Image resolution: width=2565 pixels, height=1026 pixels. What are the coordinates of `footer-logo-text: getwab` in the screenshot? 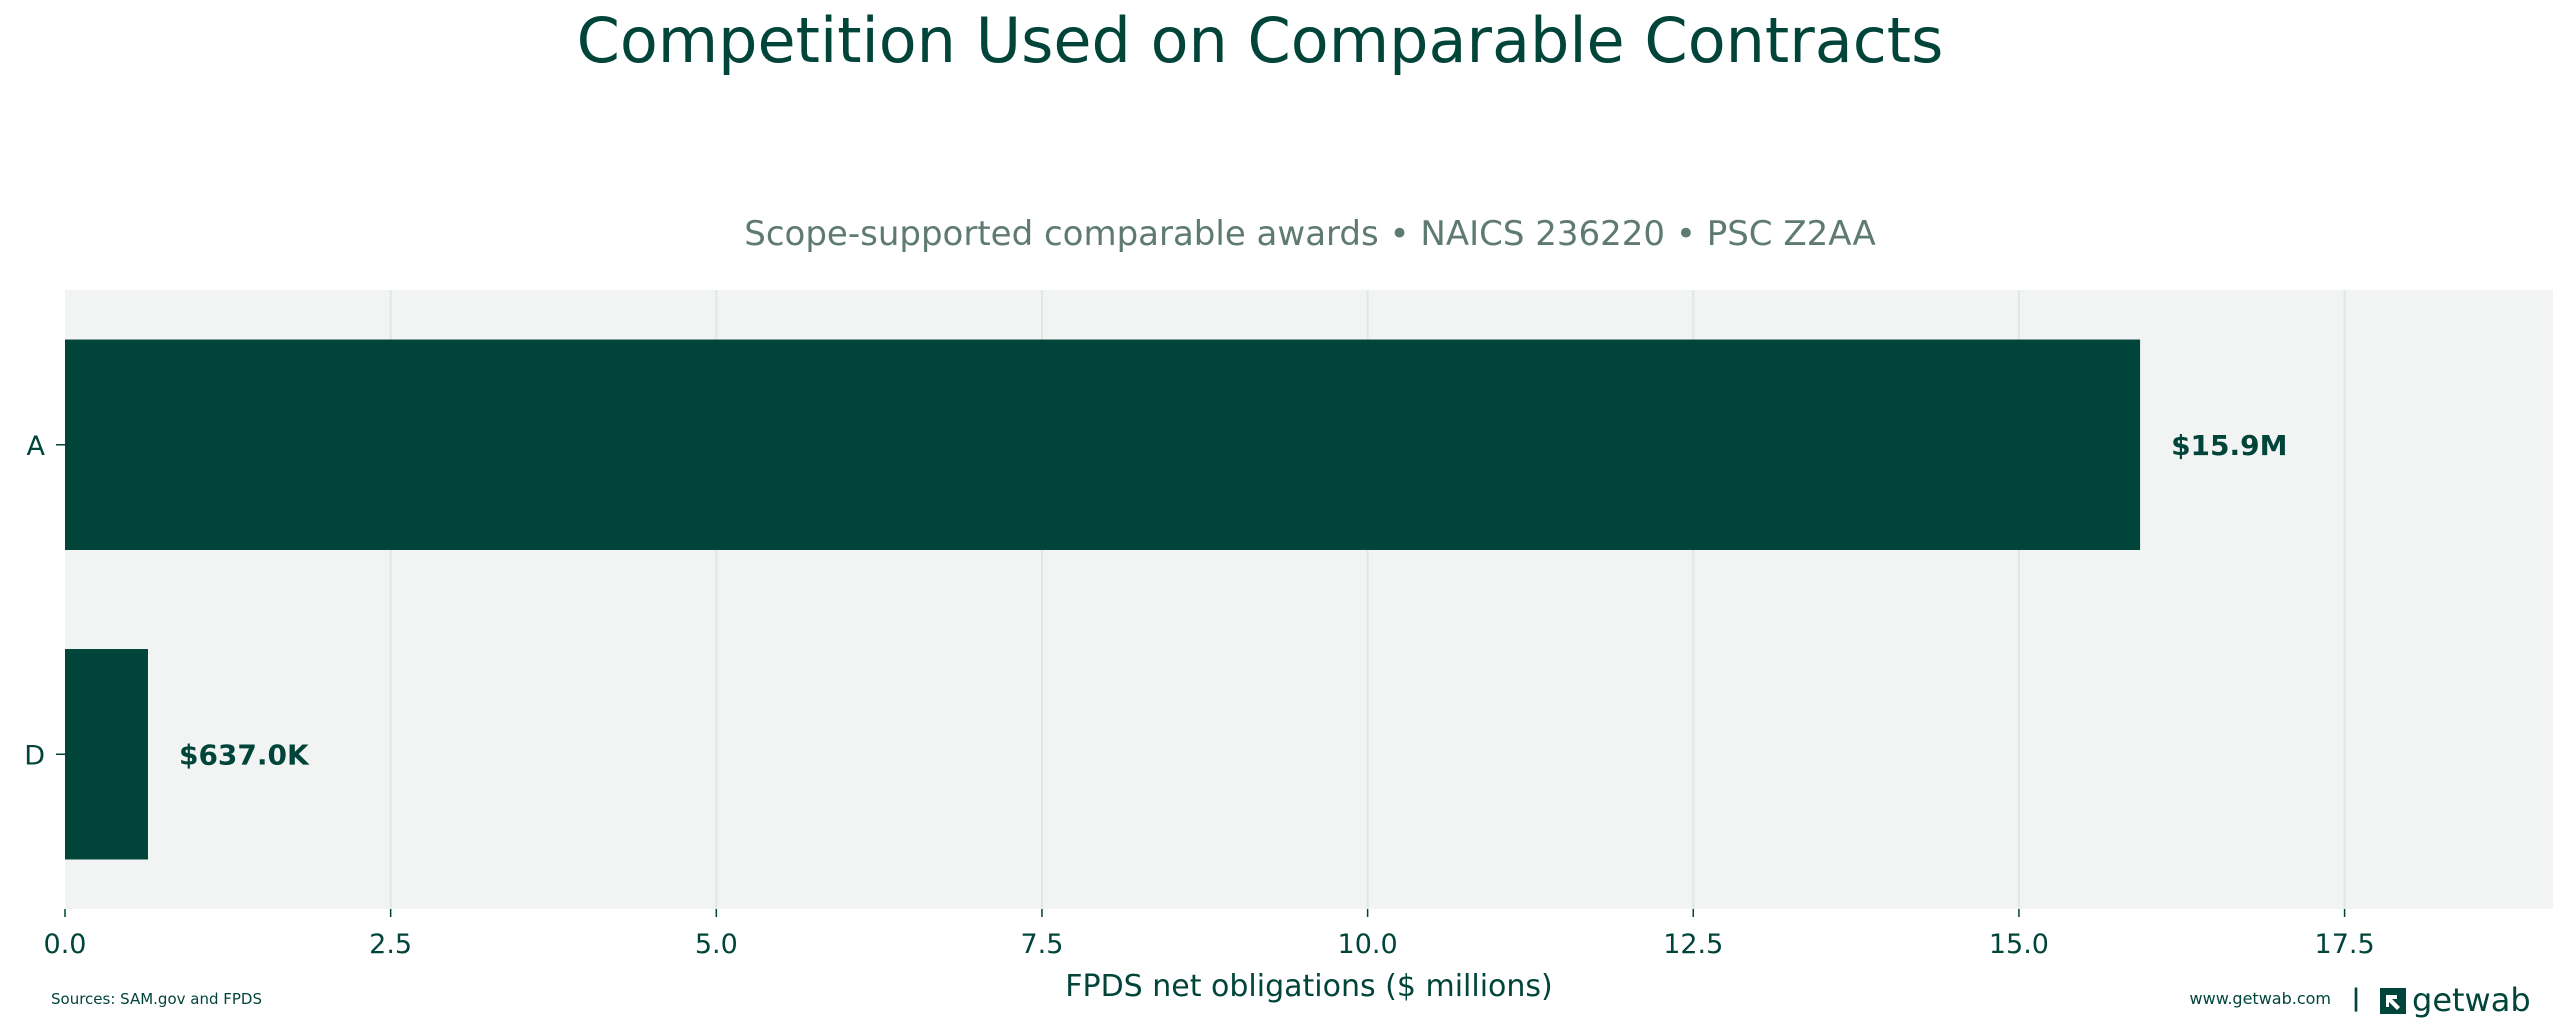 It's located at (2471, 1000).